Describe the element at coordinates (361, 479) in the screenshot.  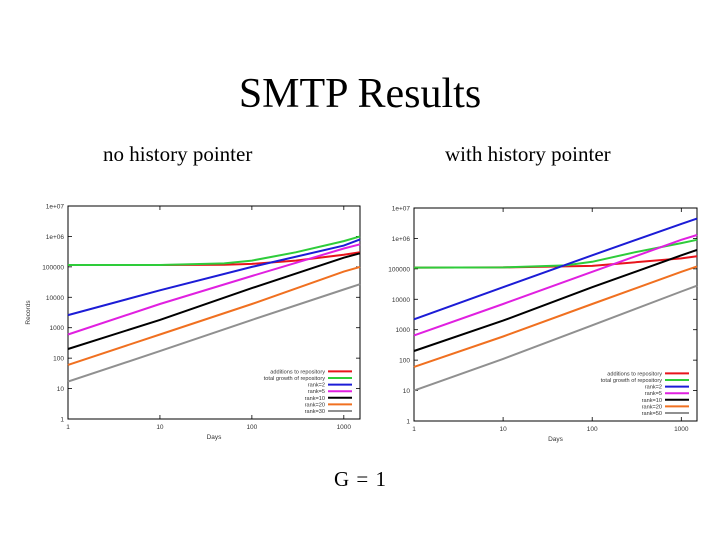
I see `footer-label: G = 1` at that location.